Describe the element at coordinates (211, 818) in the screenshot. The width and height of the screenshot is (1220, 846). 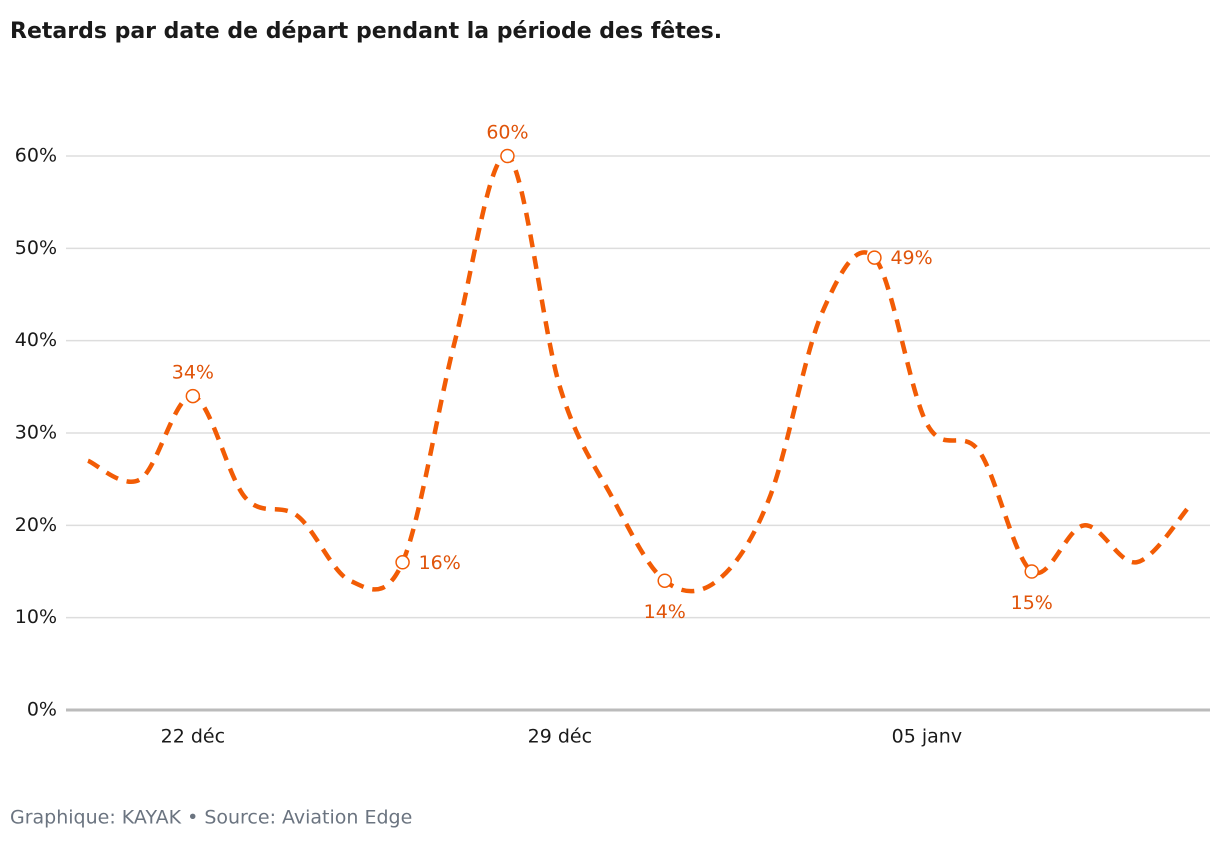
I see `source-note: Graphique: KAYAK • Source: Aviation Edge` at that location.